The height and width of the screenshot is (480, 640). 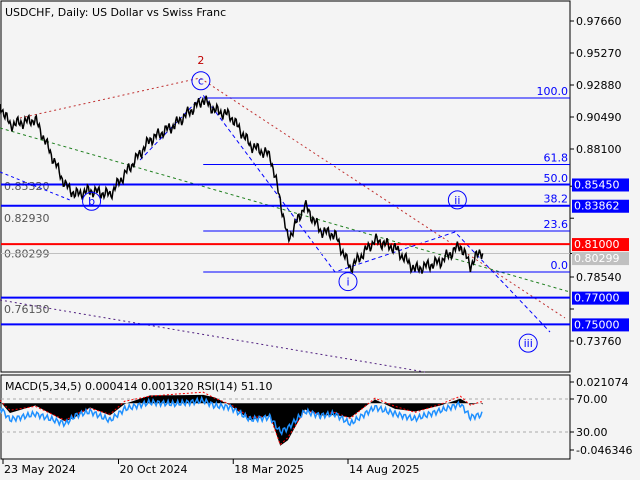 What do you see at coordinates (384, 469) in the screenshot?
I see `x-tick-label: 14 Aug 2025` at bounding box center [384, 469].